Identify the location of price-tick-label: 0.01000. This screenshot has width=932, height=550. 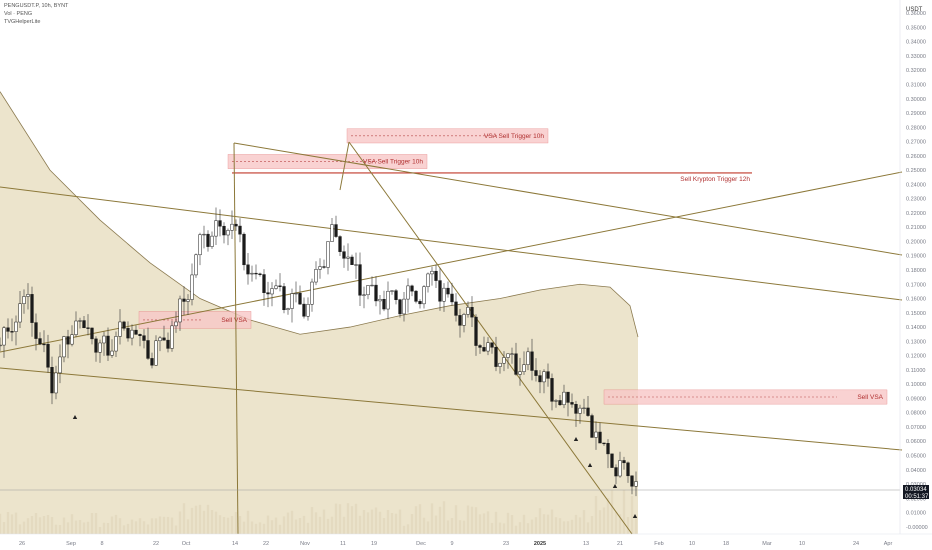
(916, 514).